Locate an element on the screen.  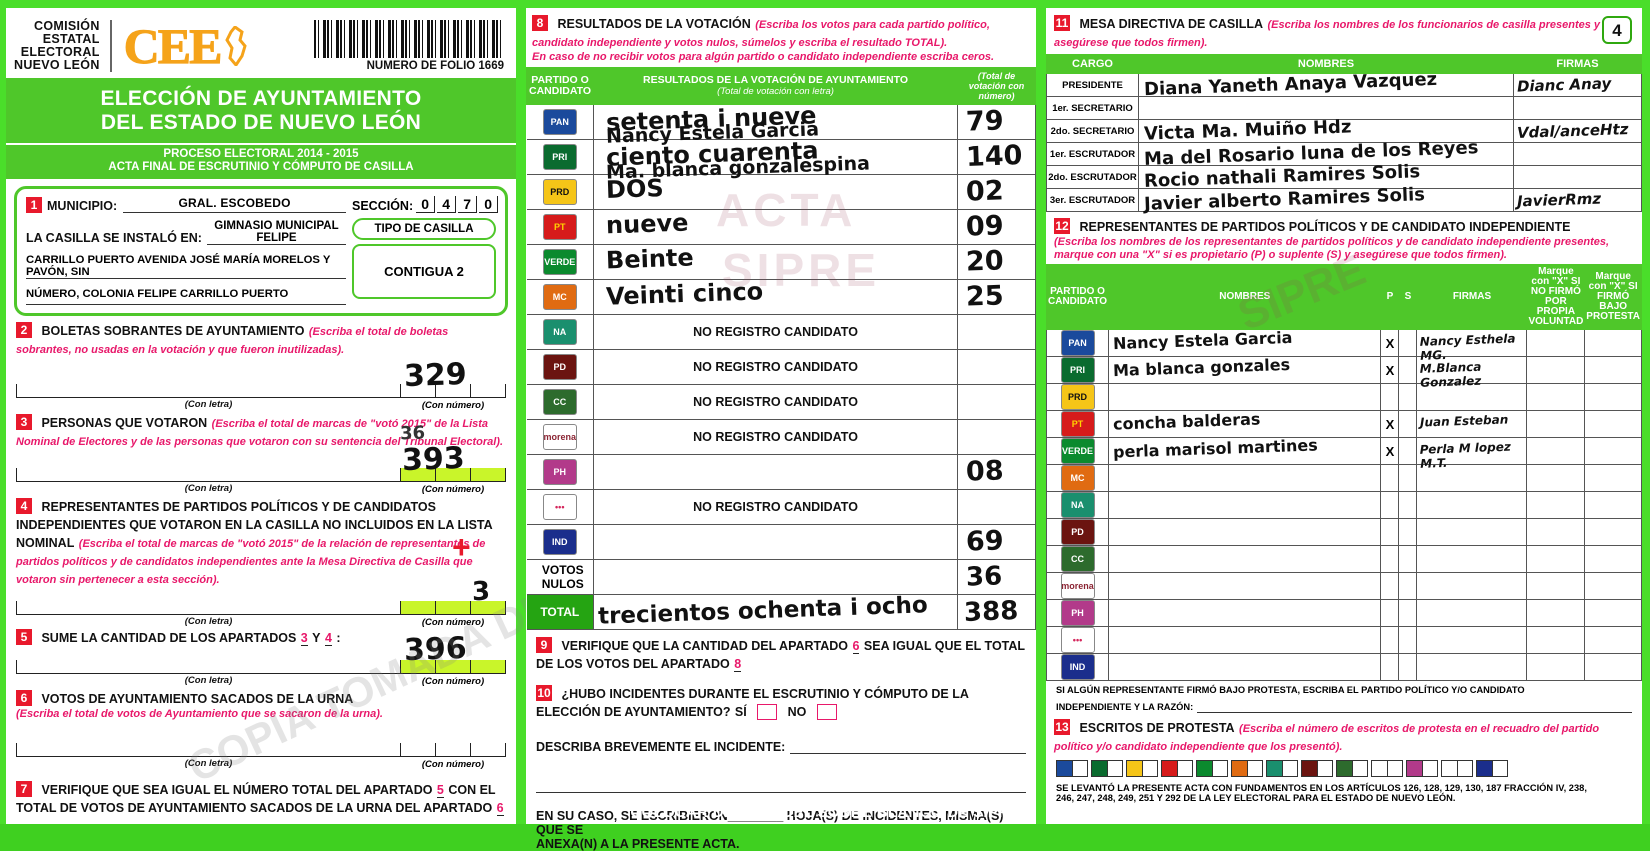
results-row-numero: 69 is located at coordinates (996, 542).